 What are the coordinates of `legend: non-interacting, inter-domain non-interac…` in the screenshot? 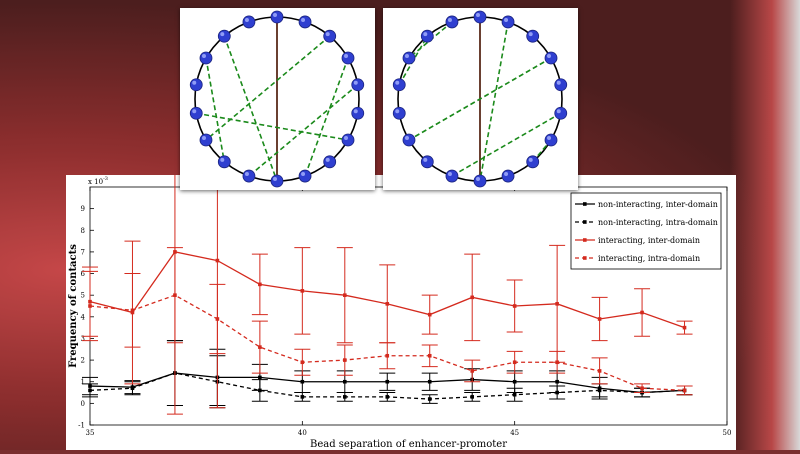 It's located at (646, 231).